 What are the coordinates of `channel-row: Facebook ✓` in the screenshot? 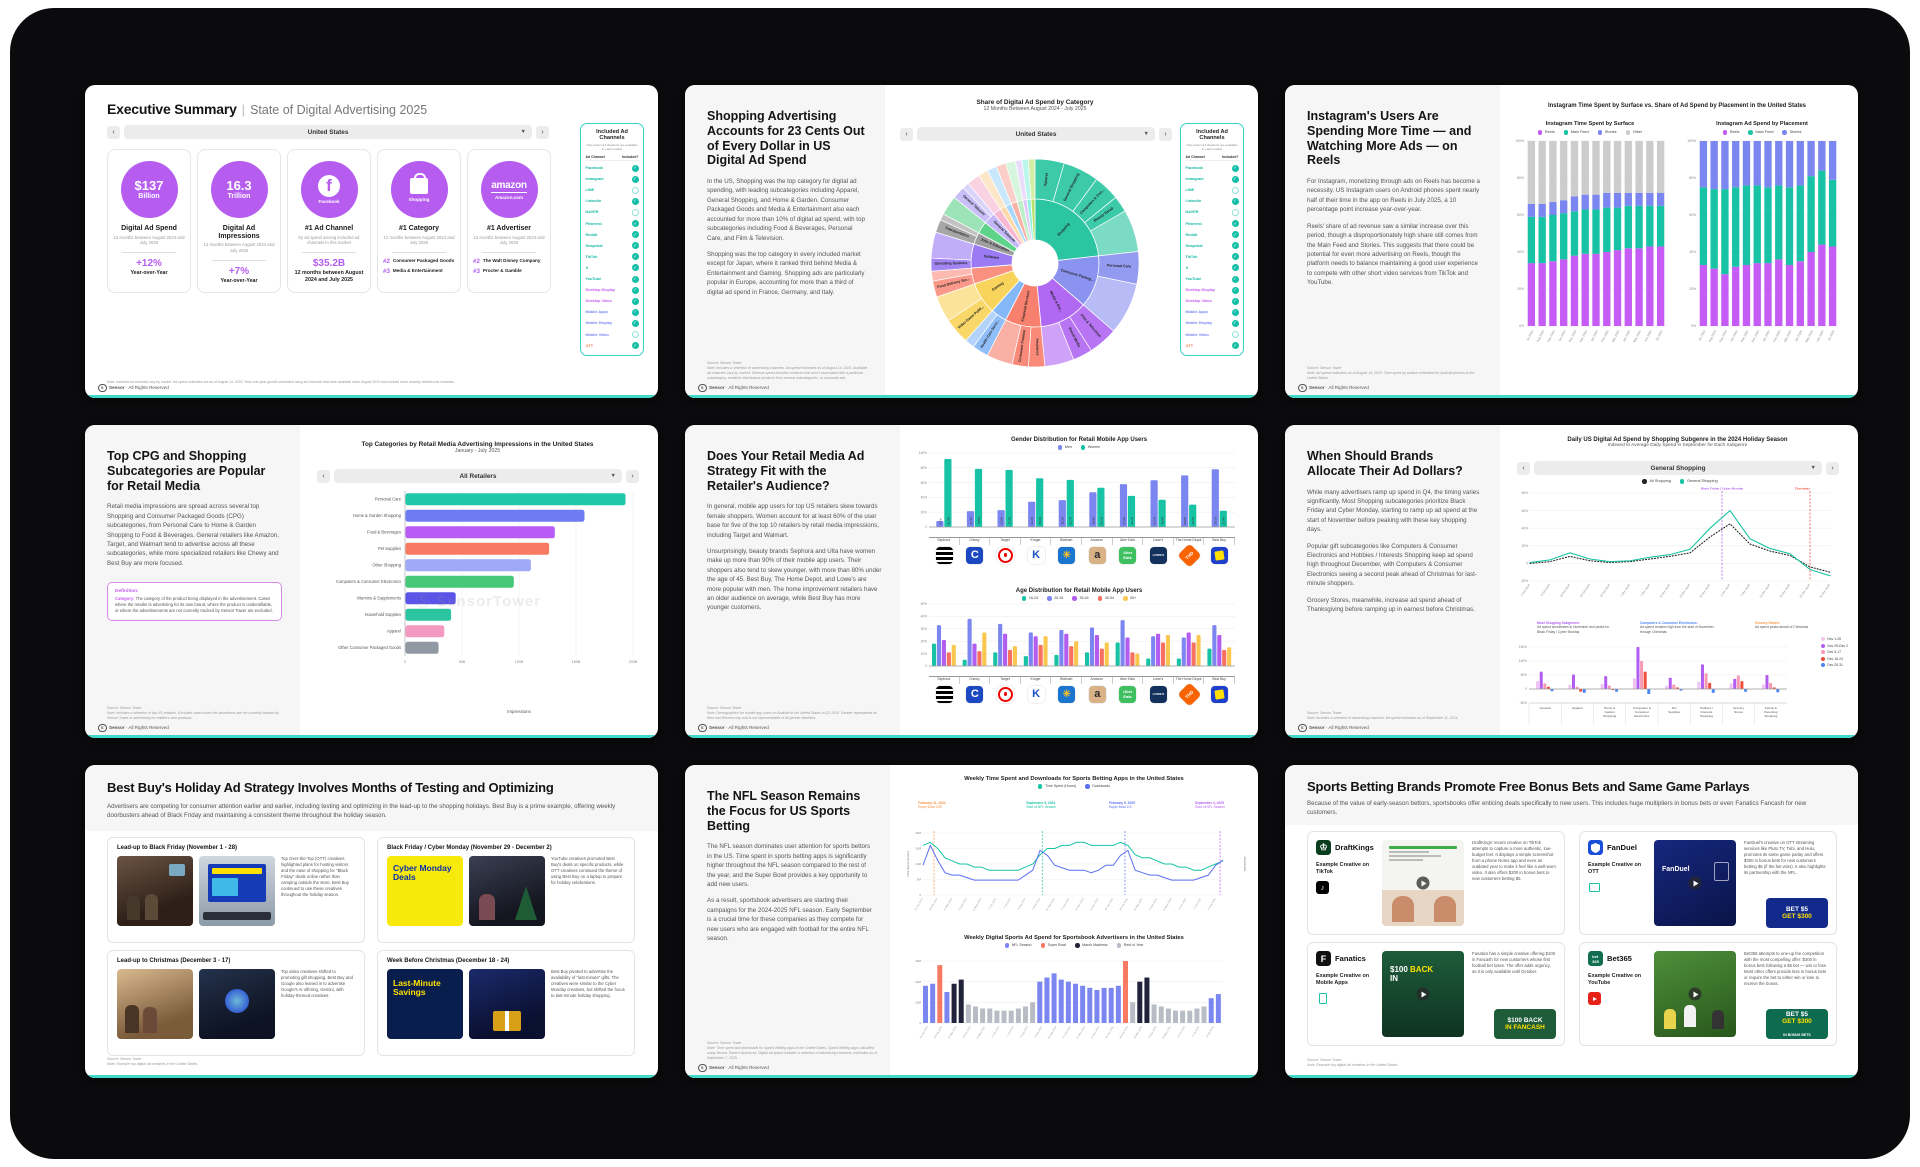 It's located at (1212, 168).